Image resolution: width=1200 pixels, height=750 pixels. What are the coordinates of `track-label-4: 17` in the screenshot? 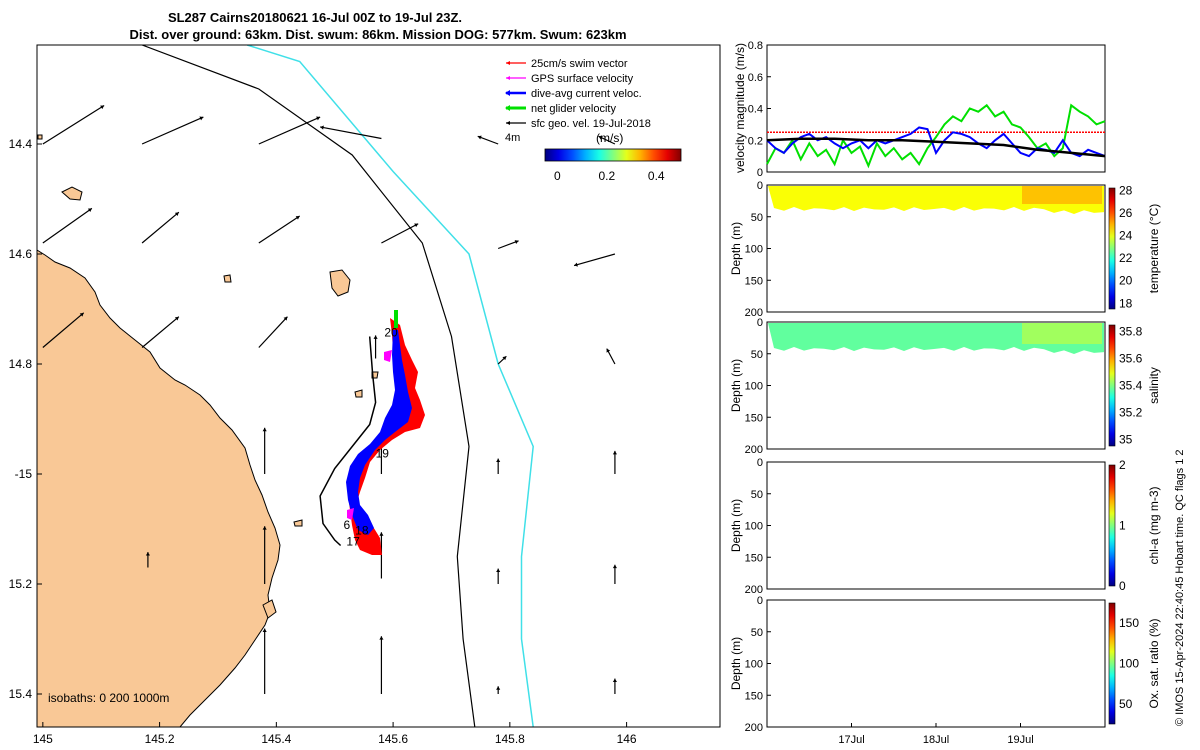 It's located at (353, 542).